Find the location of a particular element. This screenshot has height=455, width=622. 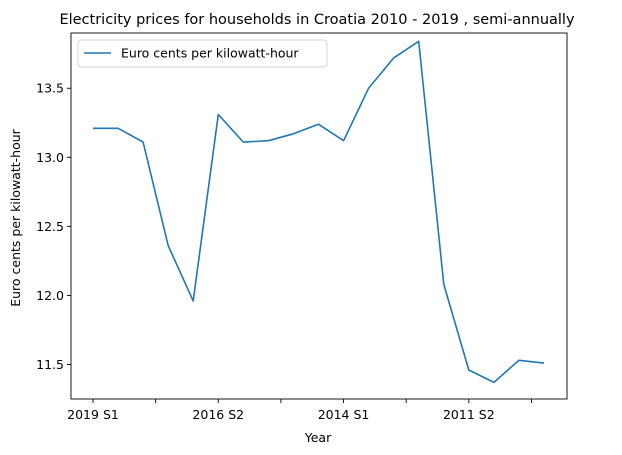

x-axis-ticks: 2019 S1 2016 S2 2014 S1 2011 S2 is located at coordinates (299, 410).